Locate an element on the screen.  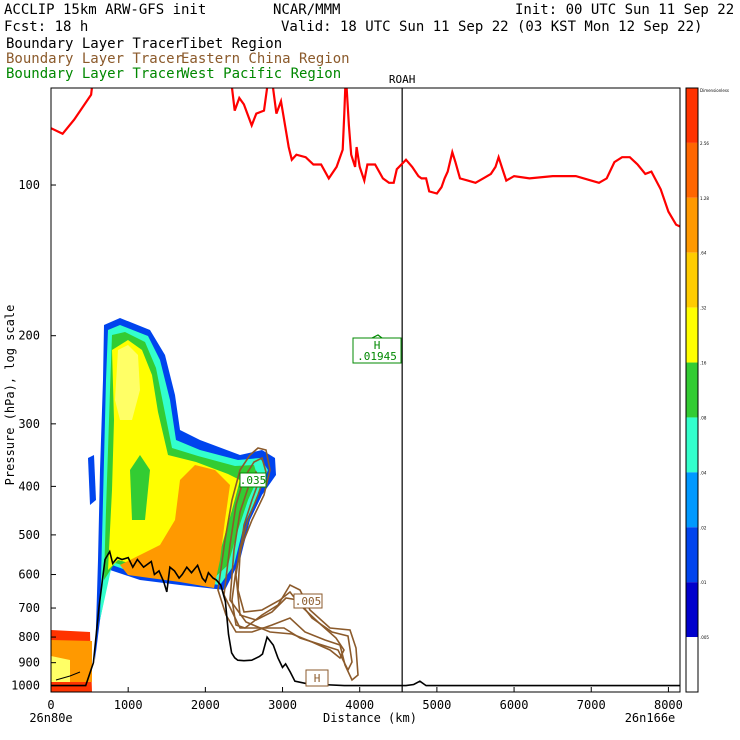
china-tracer-contours is located at coordinates (288, 564).